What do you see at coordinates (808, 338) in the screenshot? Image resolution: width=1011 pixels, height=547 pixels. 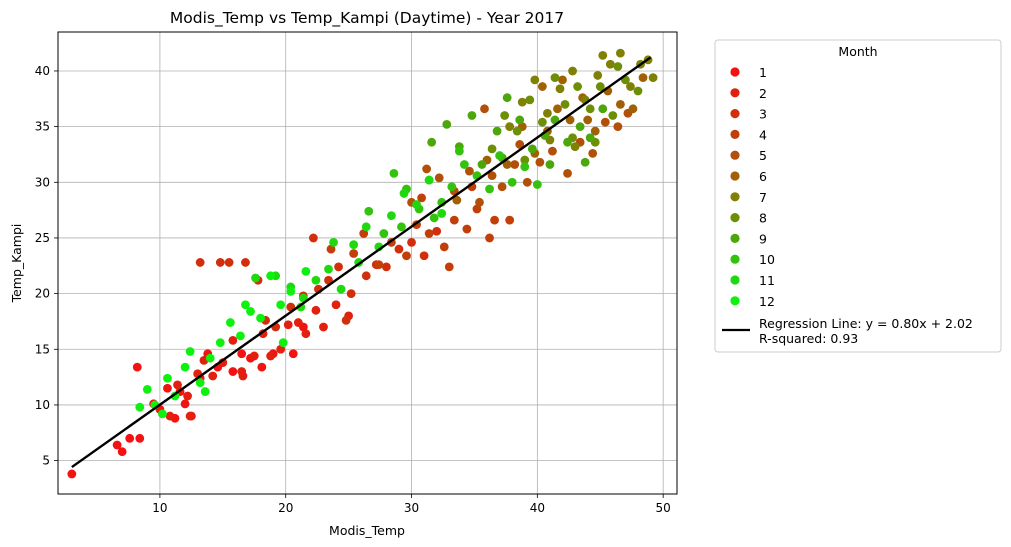 I see `legend-r-squared-label: R-squared: 0.93` at bounding box center [808, 338].